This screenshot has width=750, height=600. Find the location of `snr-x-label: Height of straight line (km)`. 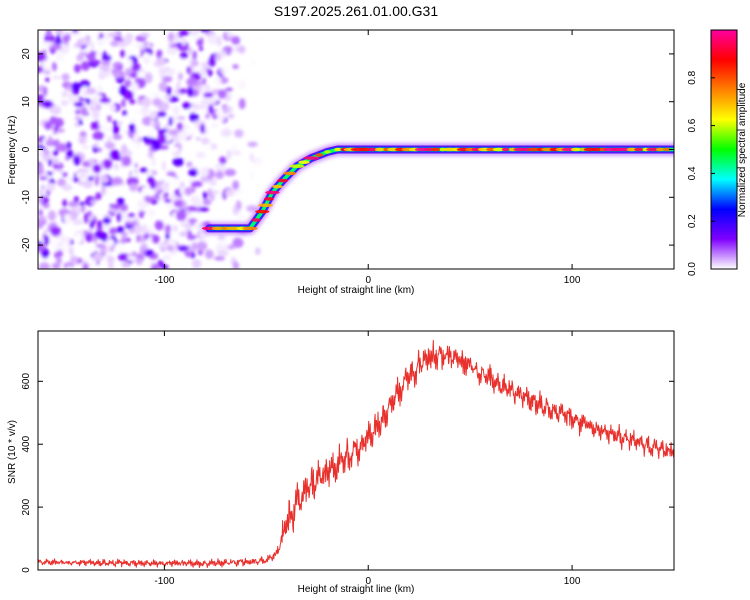

snr-x-label: Height of straight line (km) is located at coordinates (356, 589).